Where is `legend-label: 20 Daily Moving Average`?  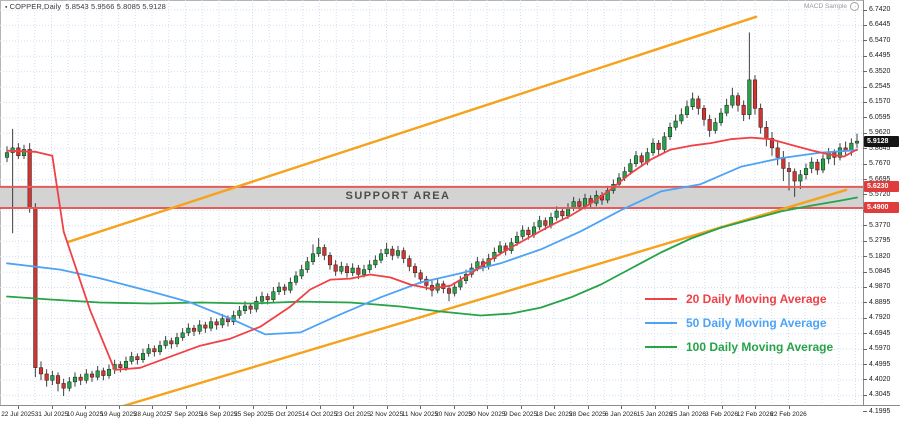 legend-label: 20 Daily Moving Average is located at coordinates (756, 299).